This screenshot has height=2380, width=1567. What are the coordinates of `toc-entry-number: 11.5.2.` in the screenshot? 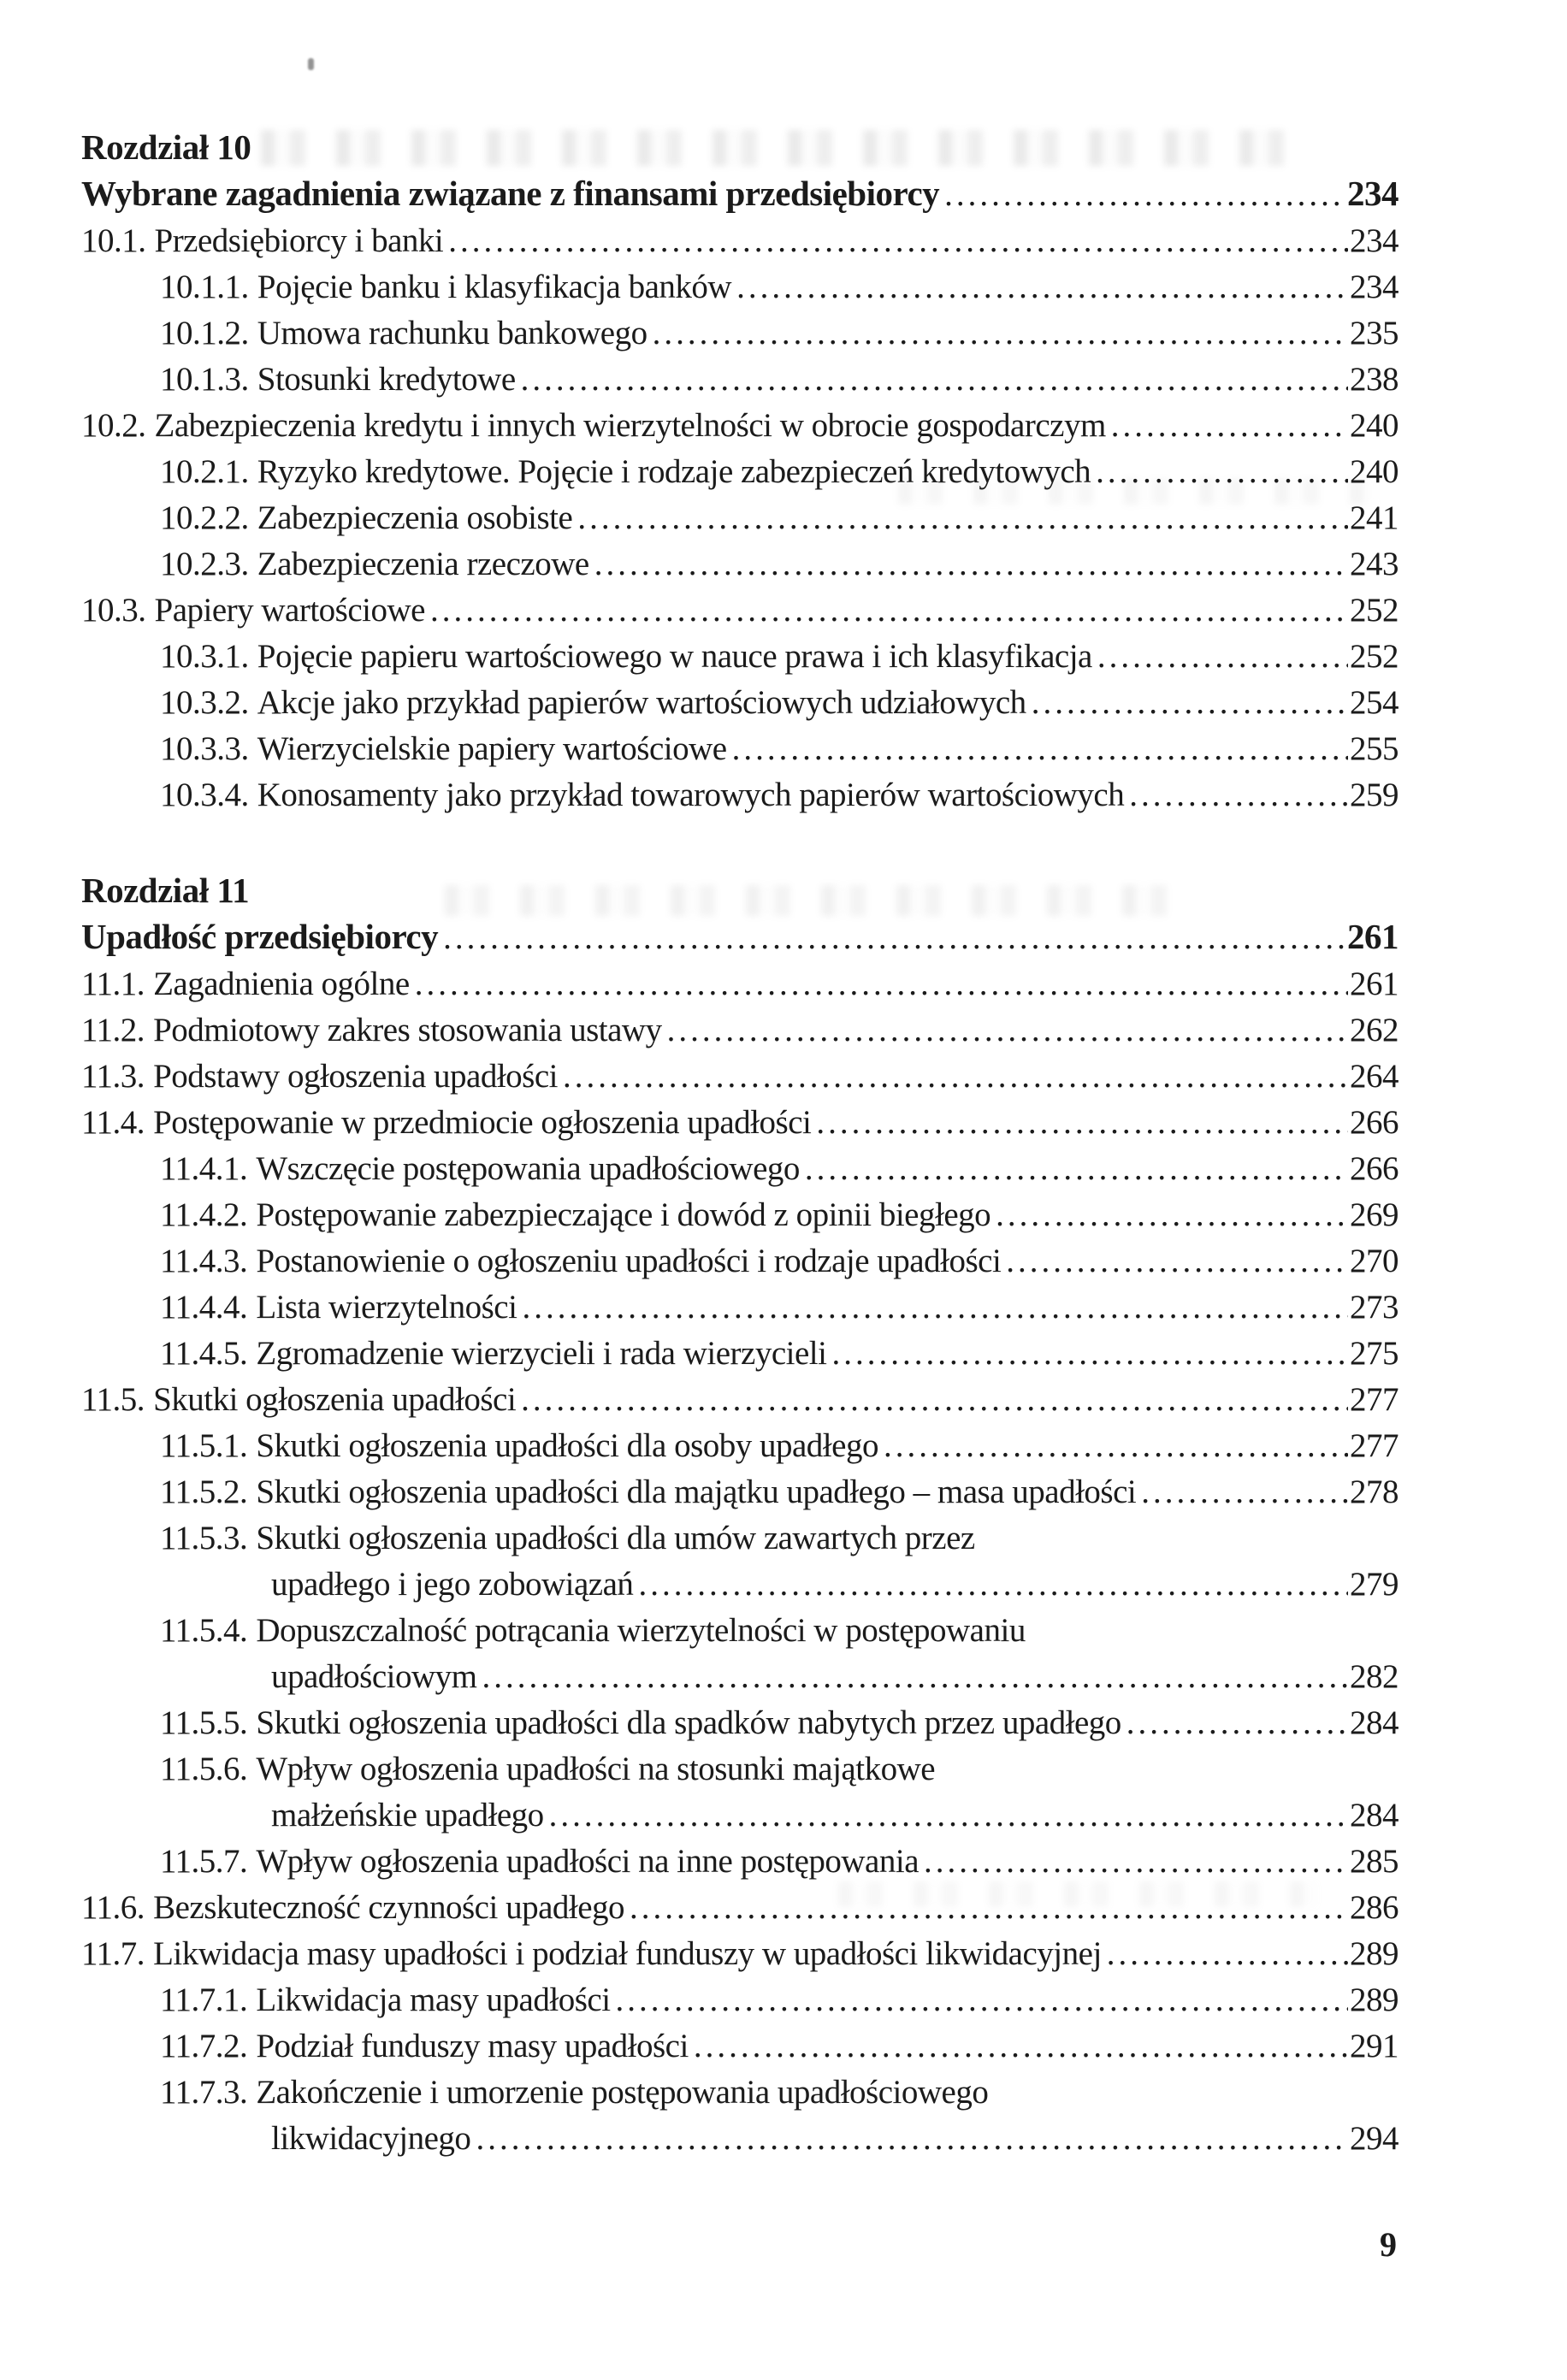 It's located at (204, 1491).